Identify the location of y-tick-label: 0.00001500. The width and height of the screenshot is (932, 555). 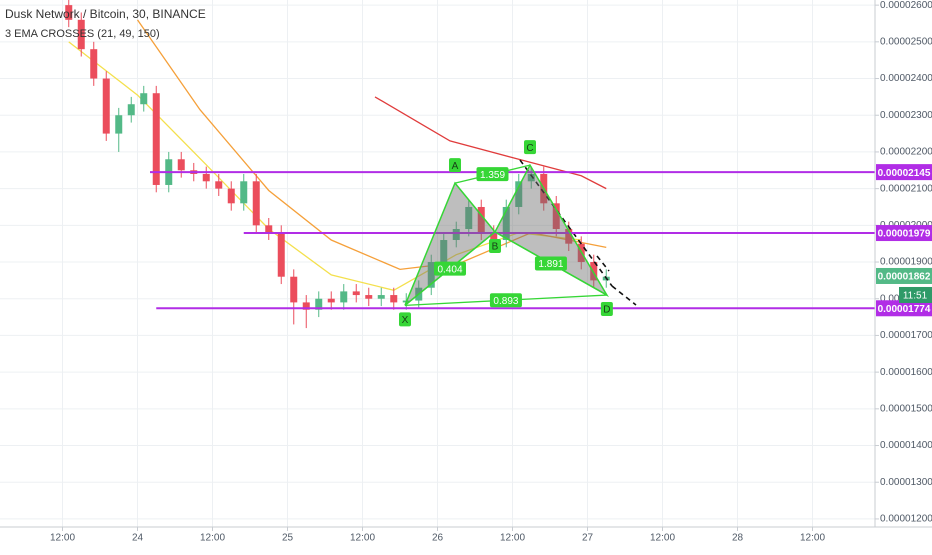
(906, 408).